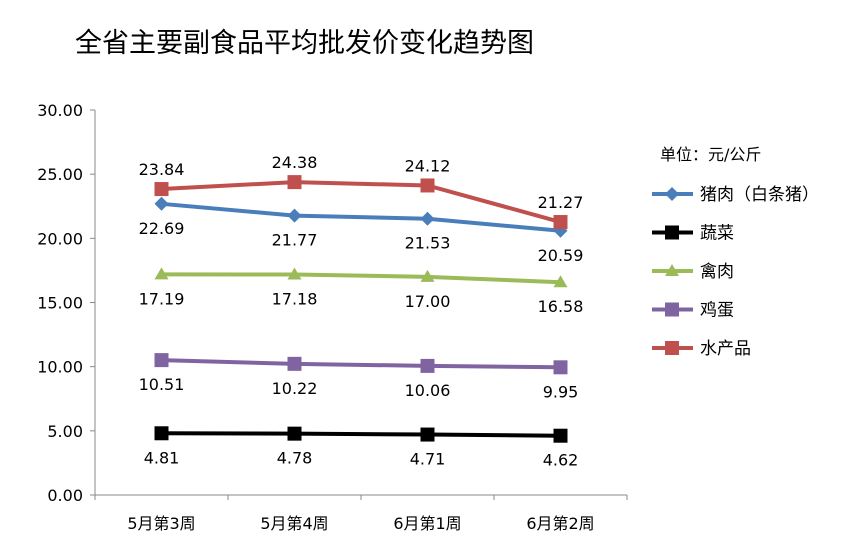 This screenshot has height=559, width=857. I want to click on data-label: 20.59, so click(561, 255).